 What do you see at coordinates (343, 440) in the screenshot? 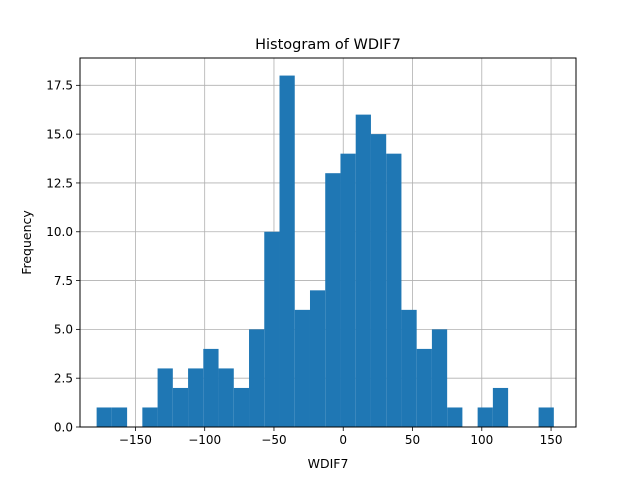
I see `x-tick-label: 0` at bounding box center [343, 440].